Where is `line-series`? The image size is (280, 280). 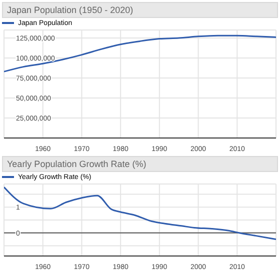 line-series is located at coordinates (140, 53).